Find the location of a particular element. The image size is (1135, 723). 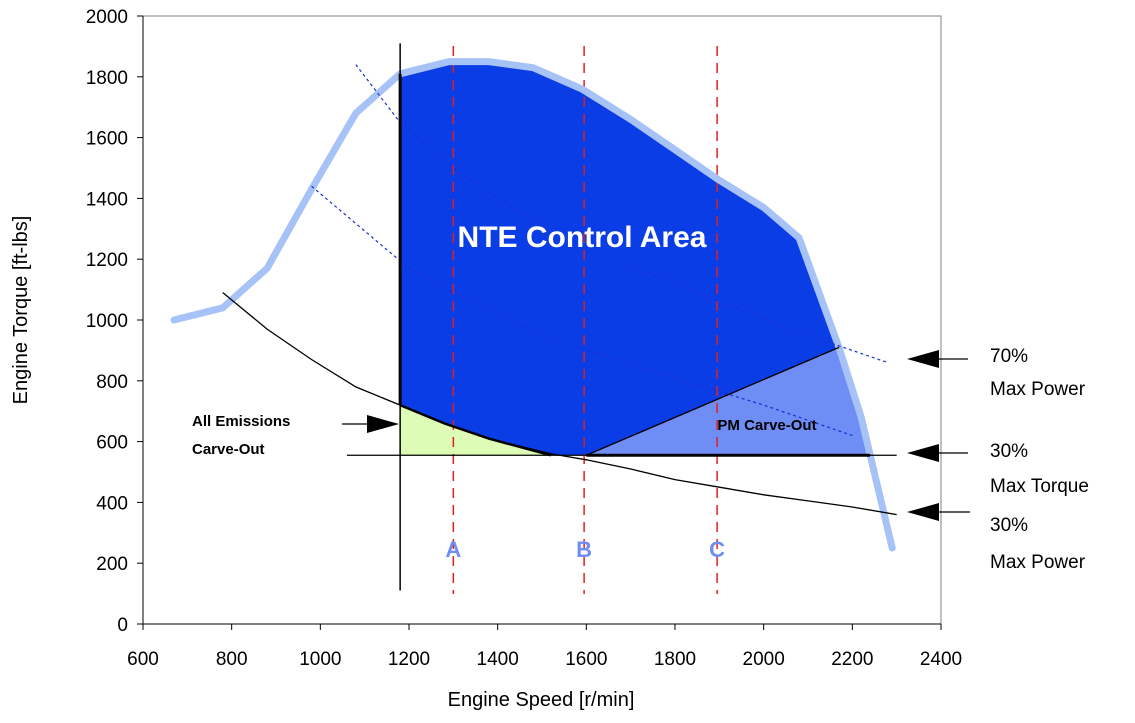

x-tick-label: 1200 is located at coordinates (409, 659).